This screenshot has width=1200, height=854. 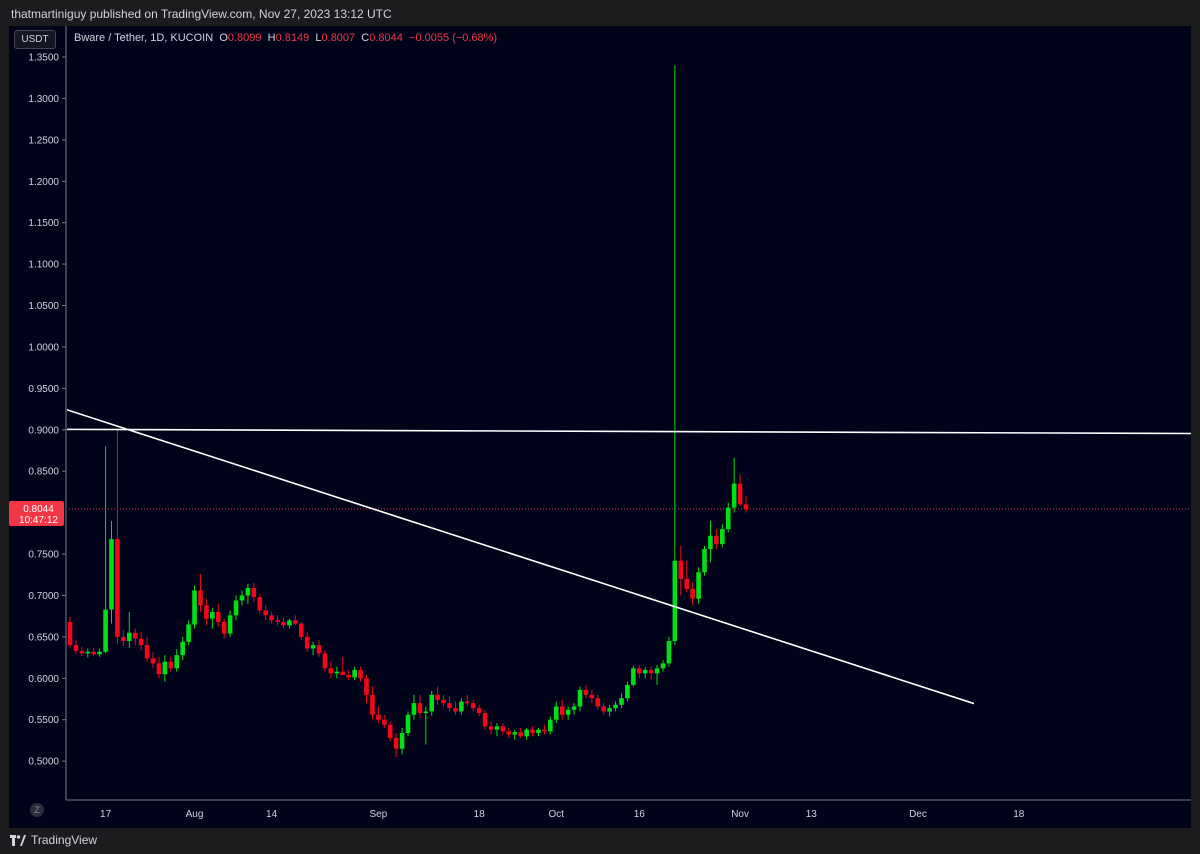 I want to click on x-tick-label: 14, so click(x=272, y=814).